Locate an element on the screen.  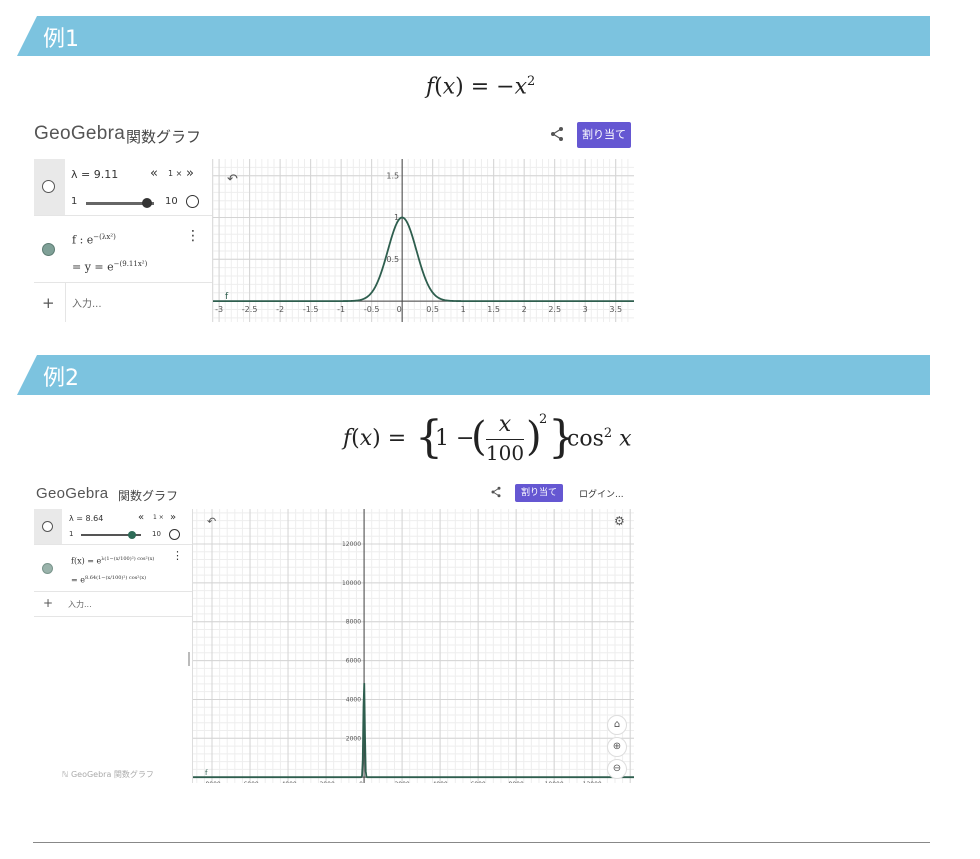
zoom-in-icon: ⊕ is located at coordinates (617, 747).